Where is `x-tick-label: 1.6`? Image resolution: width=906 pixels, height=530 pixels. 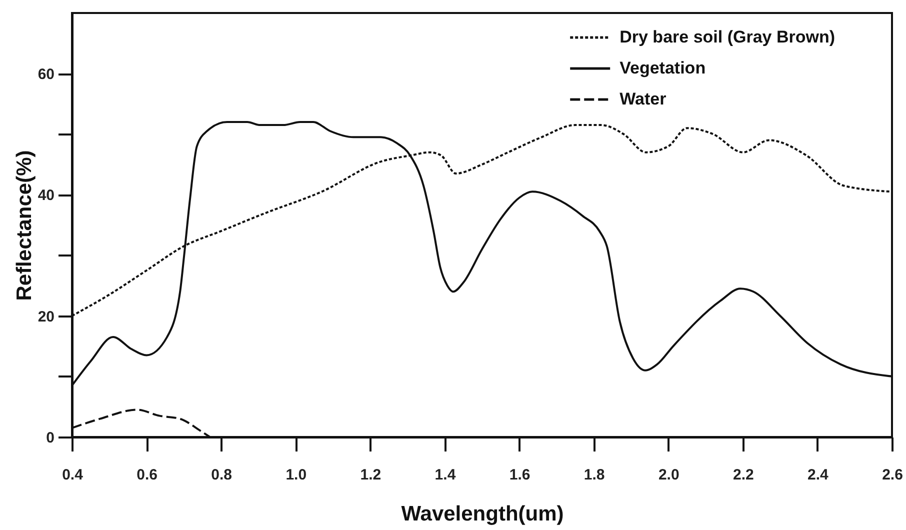 x-tick-label: 1.6 is located at coordinates (519, 475).